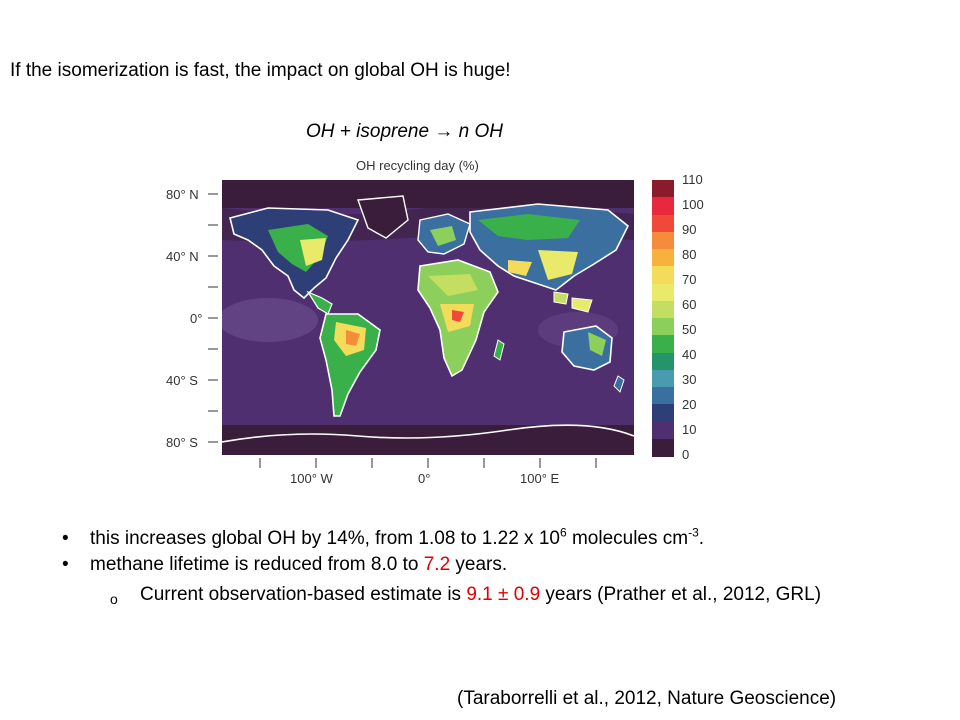 The image size is (960, 720). What do you see at coordinates (213, 318) in the screenshot?
I see `lat-ticks` at bounding box center [213, 318].